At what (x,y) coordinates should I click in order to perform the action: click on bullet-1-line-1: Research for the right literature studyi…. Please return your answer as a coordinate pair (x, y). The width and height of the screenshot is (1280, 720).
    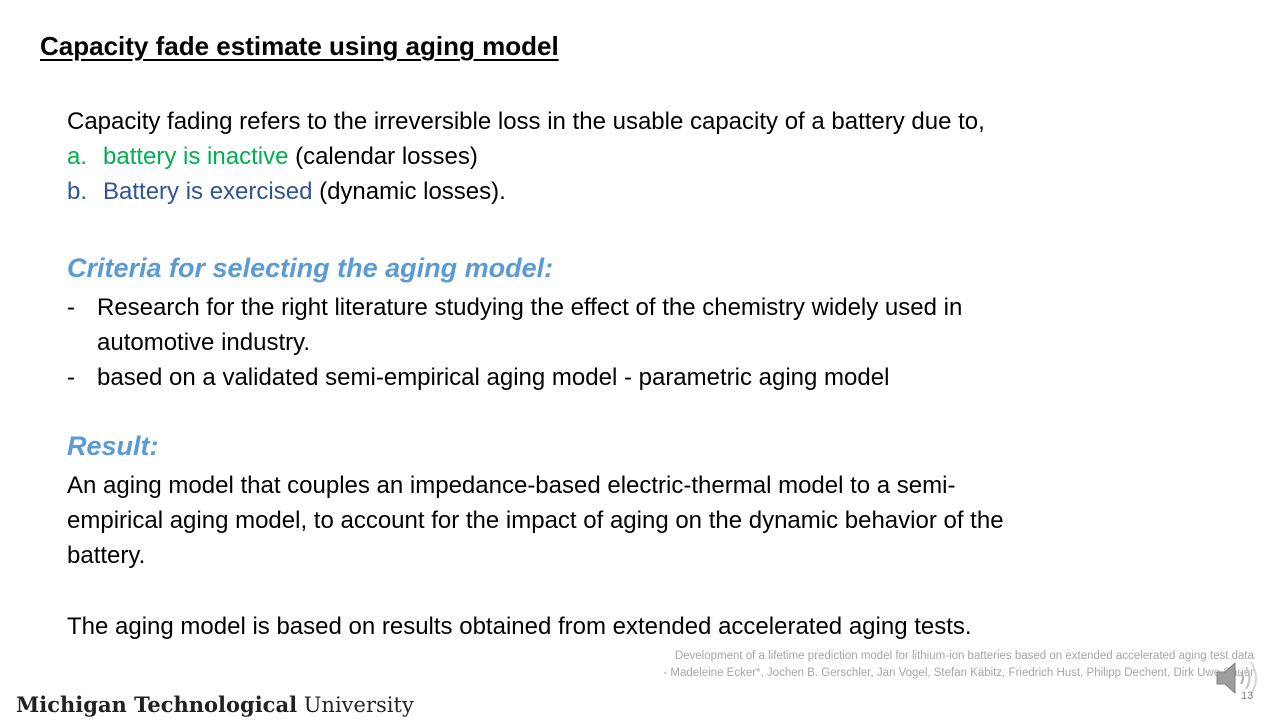
    Looking at the image, I should click on (530, 307).